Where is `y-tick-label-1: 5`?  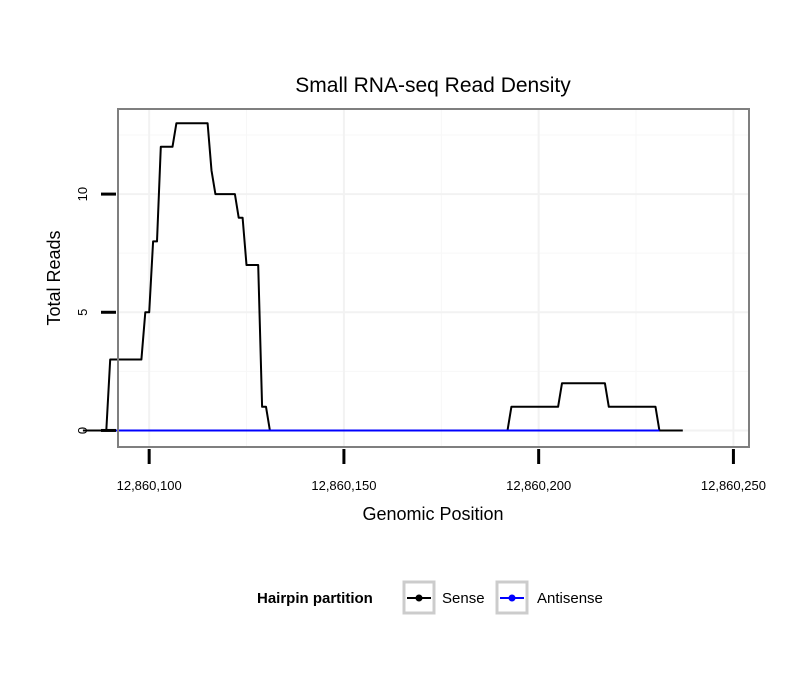
y-tick-label-1: 5 is located at coordinates (82, 312).